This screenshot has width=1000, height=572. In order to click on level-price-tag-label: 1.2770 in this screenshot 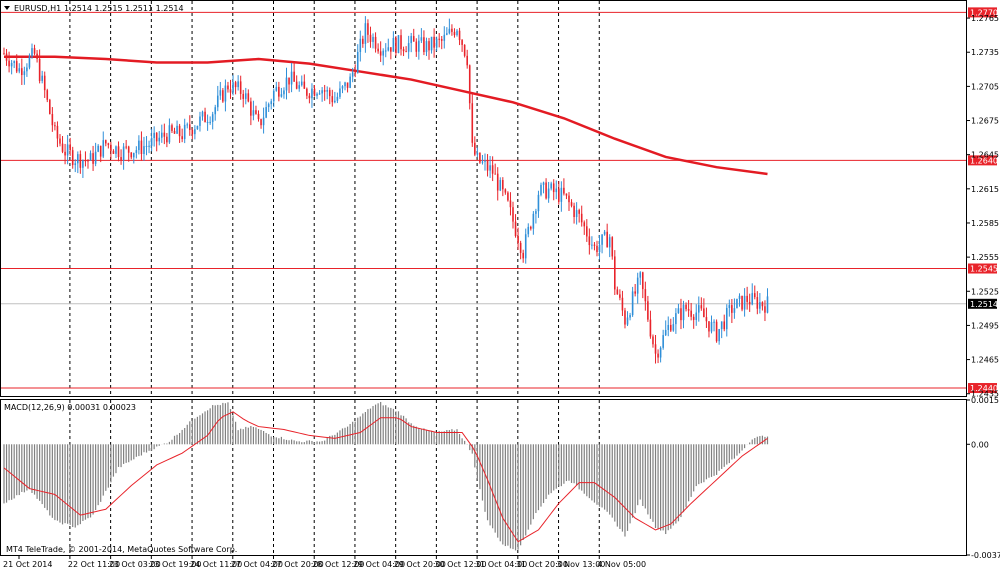, I will do `click(984, 12)`.